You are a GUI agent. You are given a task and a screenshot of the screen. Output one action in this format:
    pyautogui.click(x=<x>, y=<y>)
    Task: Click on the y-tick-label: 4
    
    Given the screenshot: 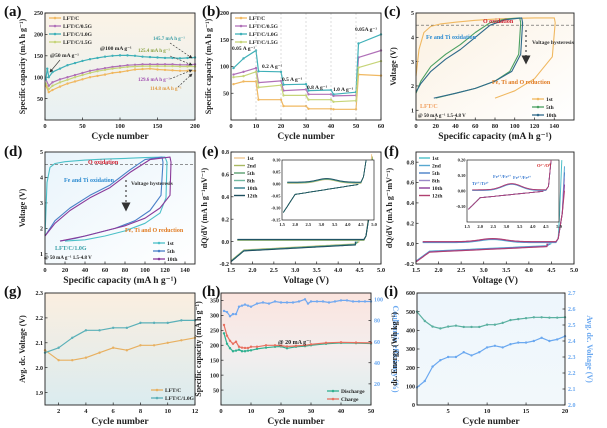 What is the action you would take?
    pyautogui.click(x=41, y=179)
    